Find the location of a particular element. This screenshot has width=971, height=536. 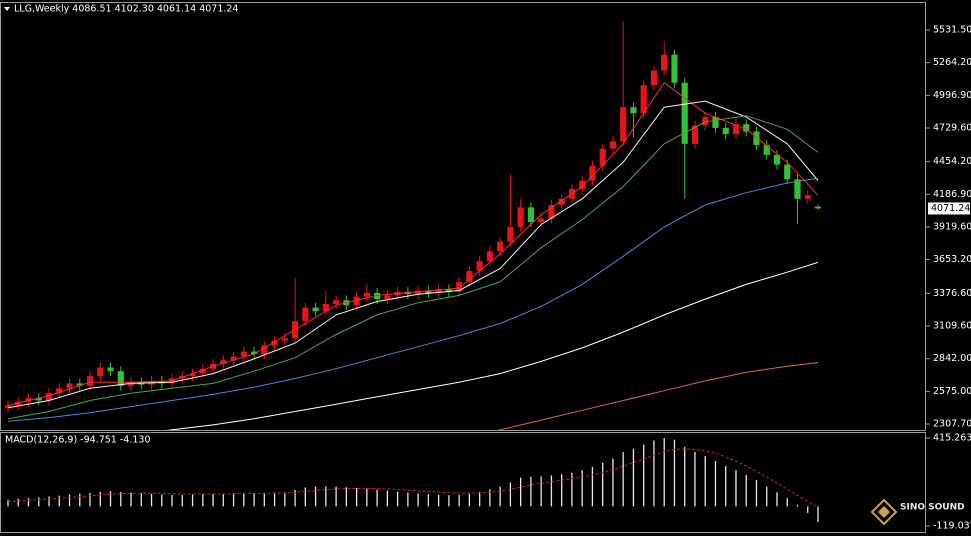

watermark-text: SINO SOUND is located at coordinates (932, 508).